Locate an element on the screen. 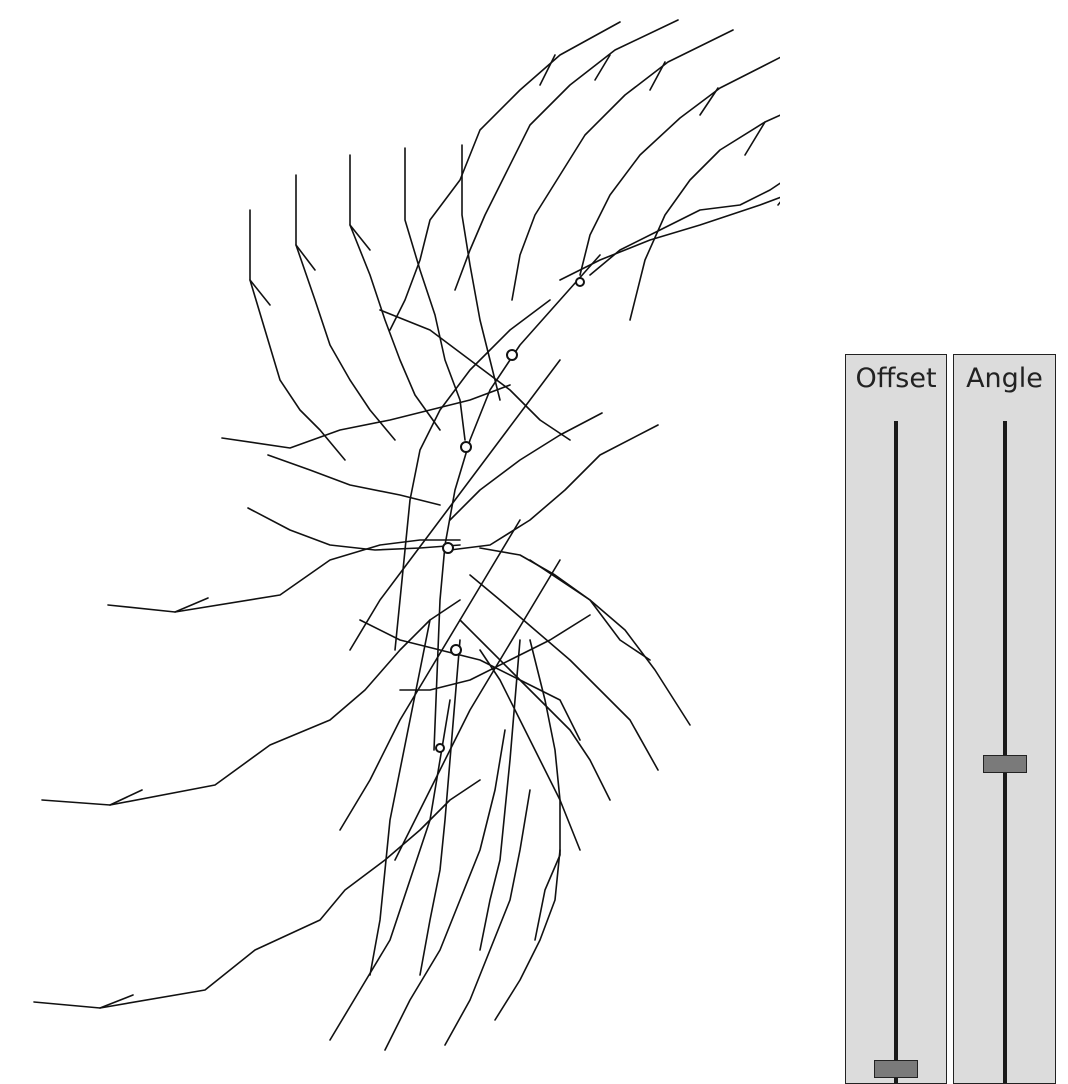 This screenshot has width=1068, height=1084. junction-nodes is located at coordinates (510, 515).